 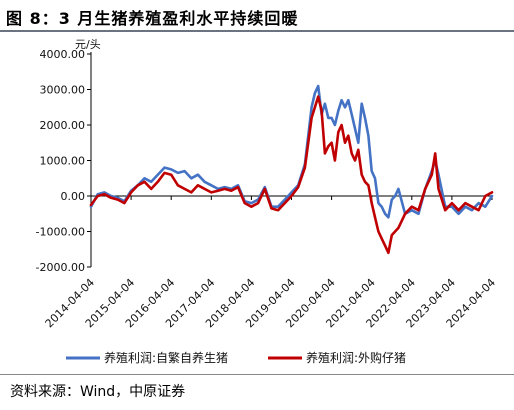 I want to click on source-note: 资料来源：Wind，中原证券, so click(x=98, y=392).